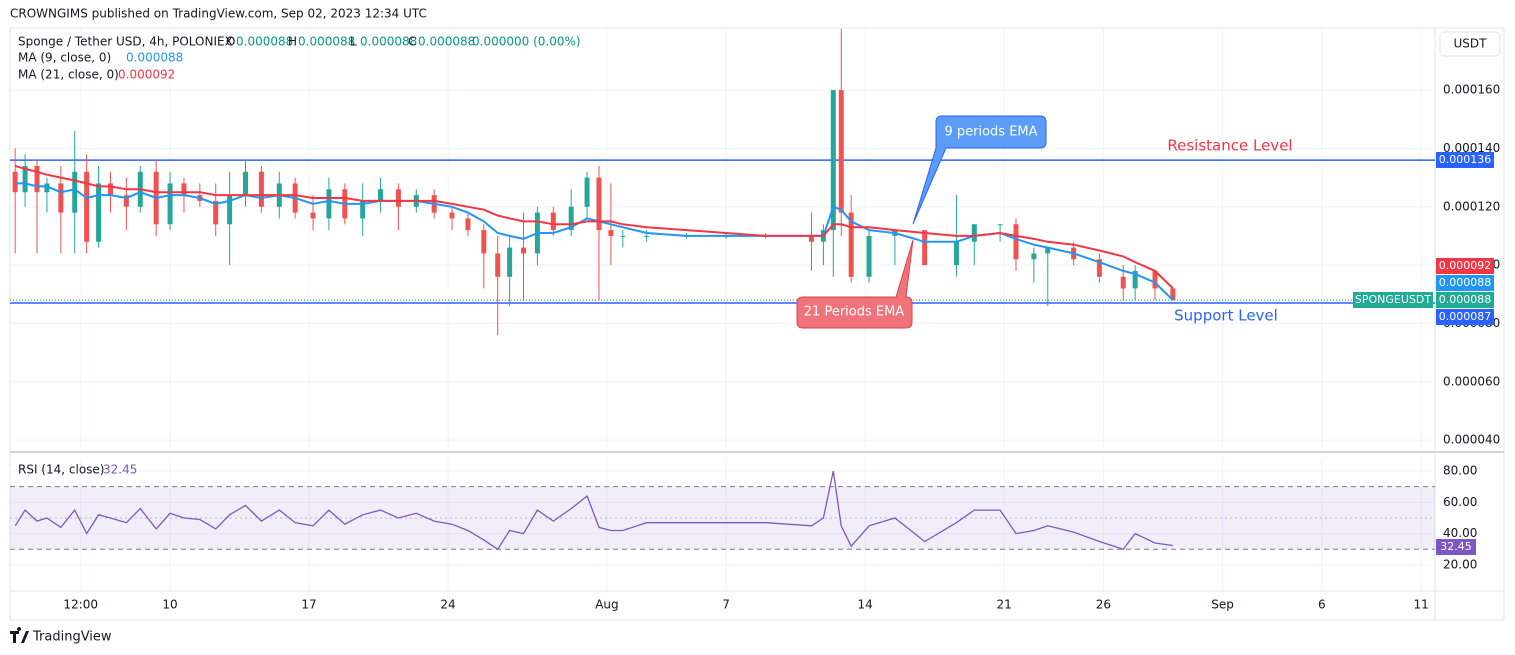  Describe the element at coordinates (80, 605) in the screenshot. I see `x-tick-label: 12:00` at that location.